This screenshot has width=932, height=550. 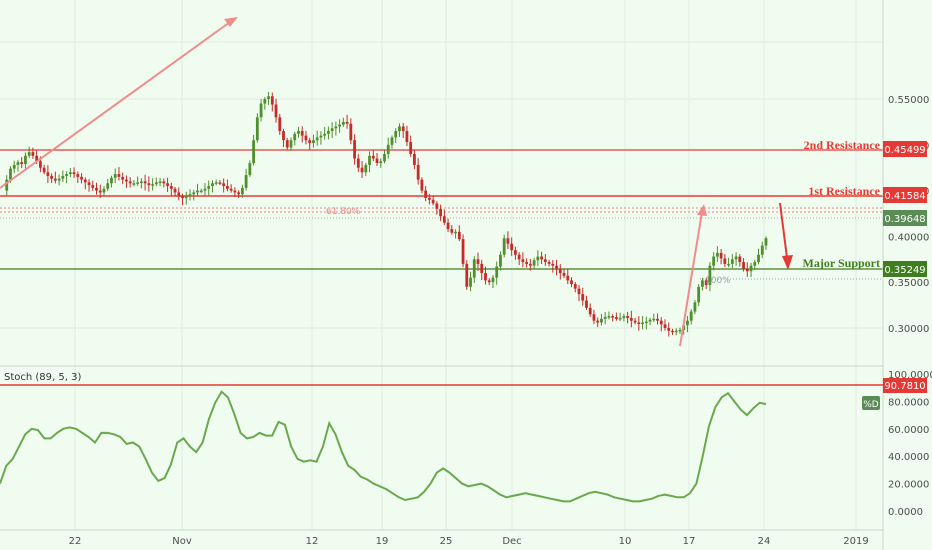 I want to click on down-arrow, so click(x=786, y=236).